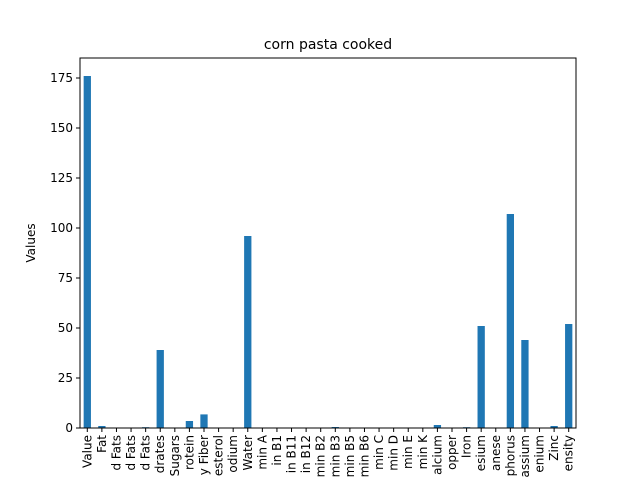 Image resolution: width=640 pixels, height=480 pixels. Describe the element at coordinates (467, 446) in the screenshot. I see `x-tick-label: Iron` at that location.